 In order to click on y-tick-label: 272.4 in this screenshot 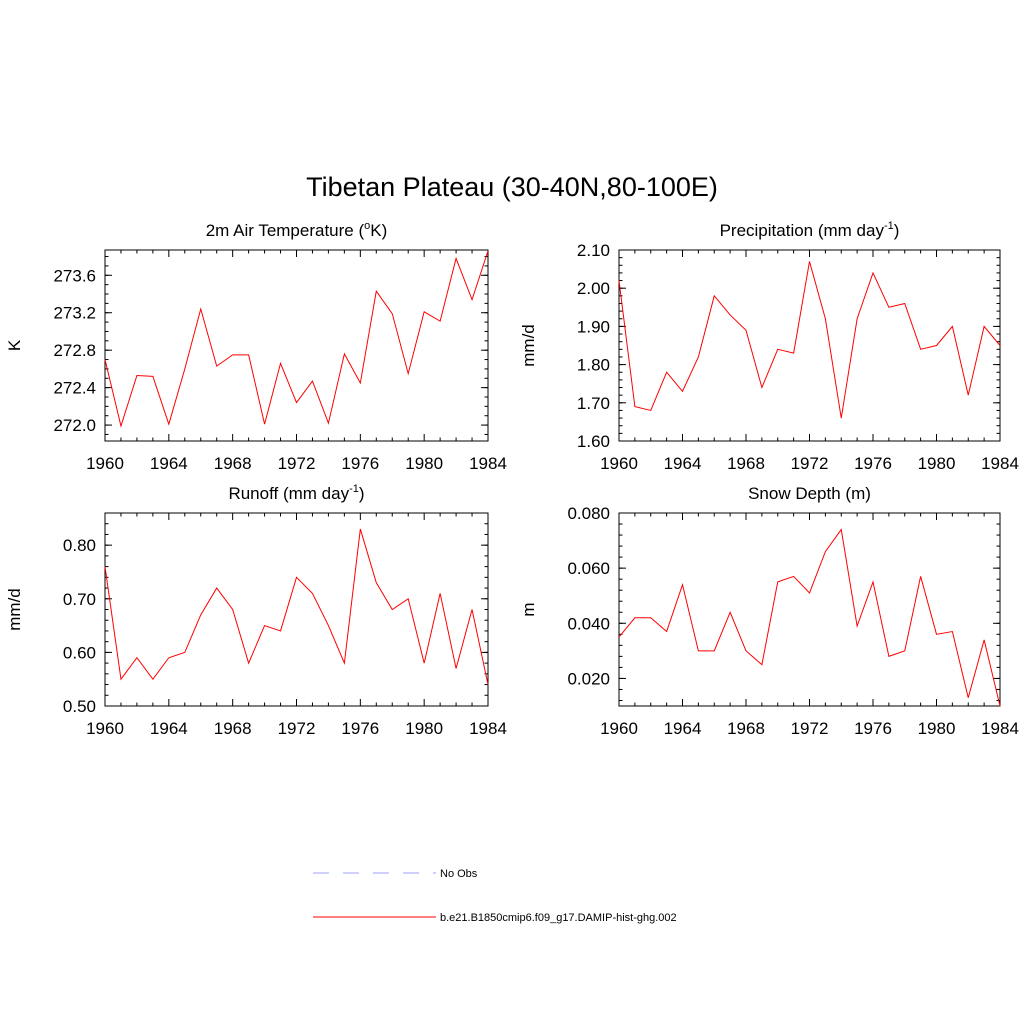, I will do `click(74, 388)`.